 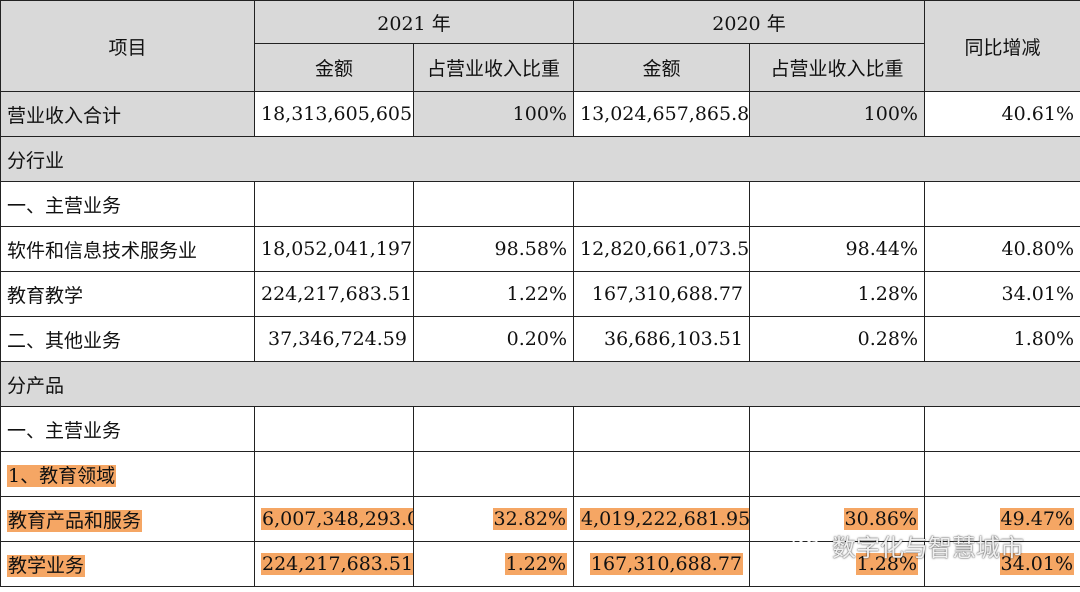 I want to click on row-label: 1、教育领域, so click(x=127, y=474).